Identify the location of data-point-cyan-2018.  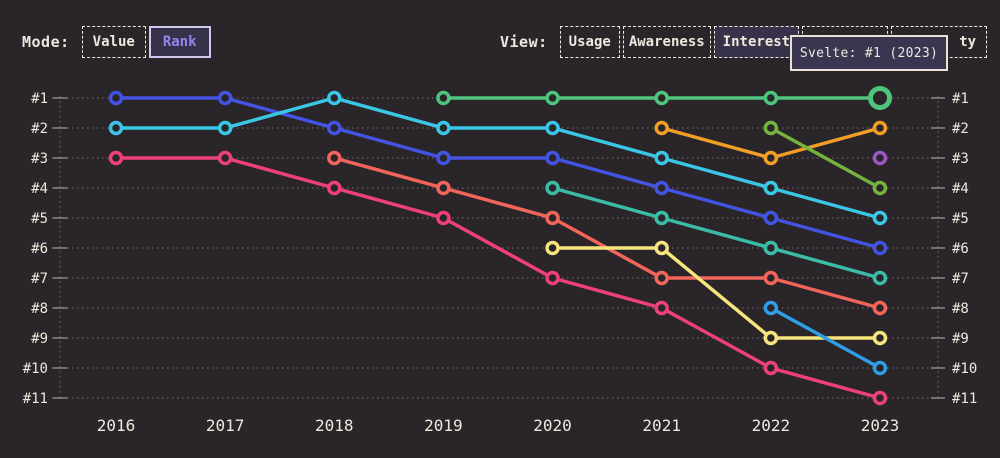
(334, 98).